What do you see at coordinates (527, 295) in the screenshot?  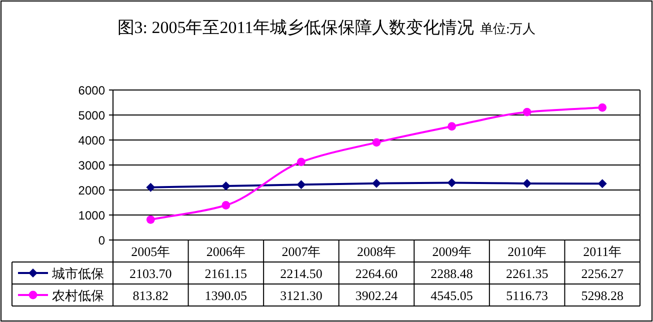 I see `data-label: 5116.73` at bounding box center [527, 295].